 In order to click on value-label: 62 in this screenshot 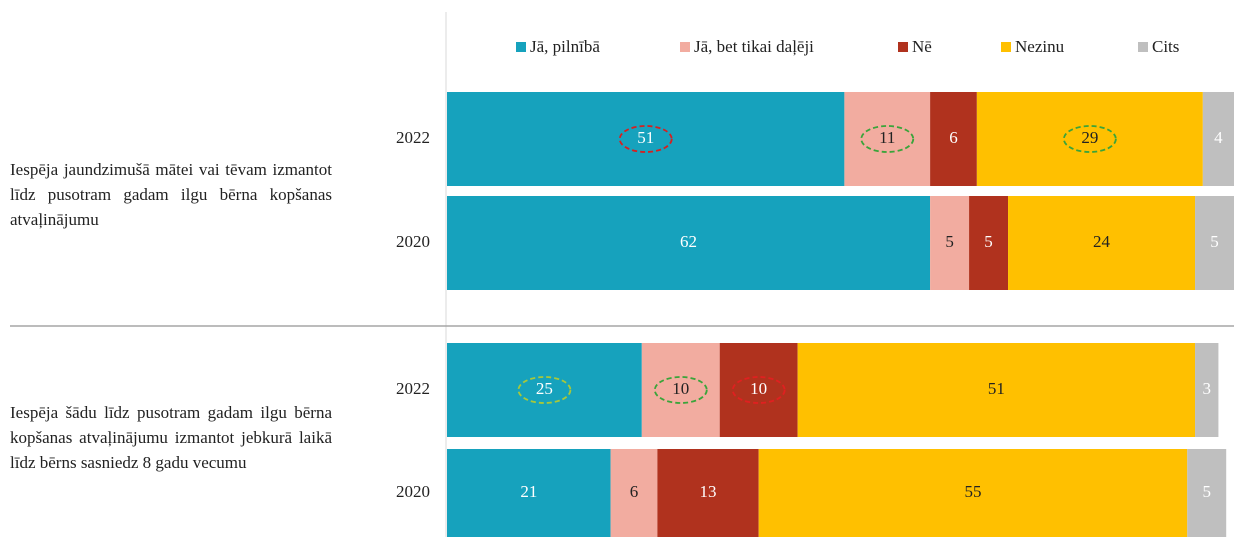, I will do `click(688, 241)`.